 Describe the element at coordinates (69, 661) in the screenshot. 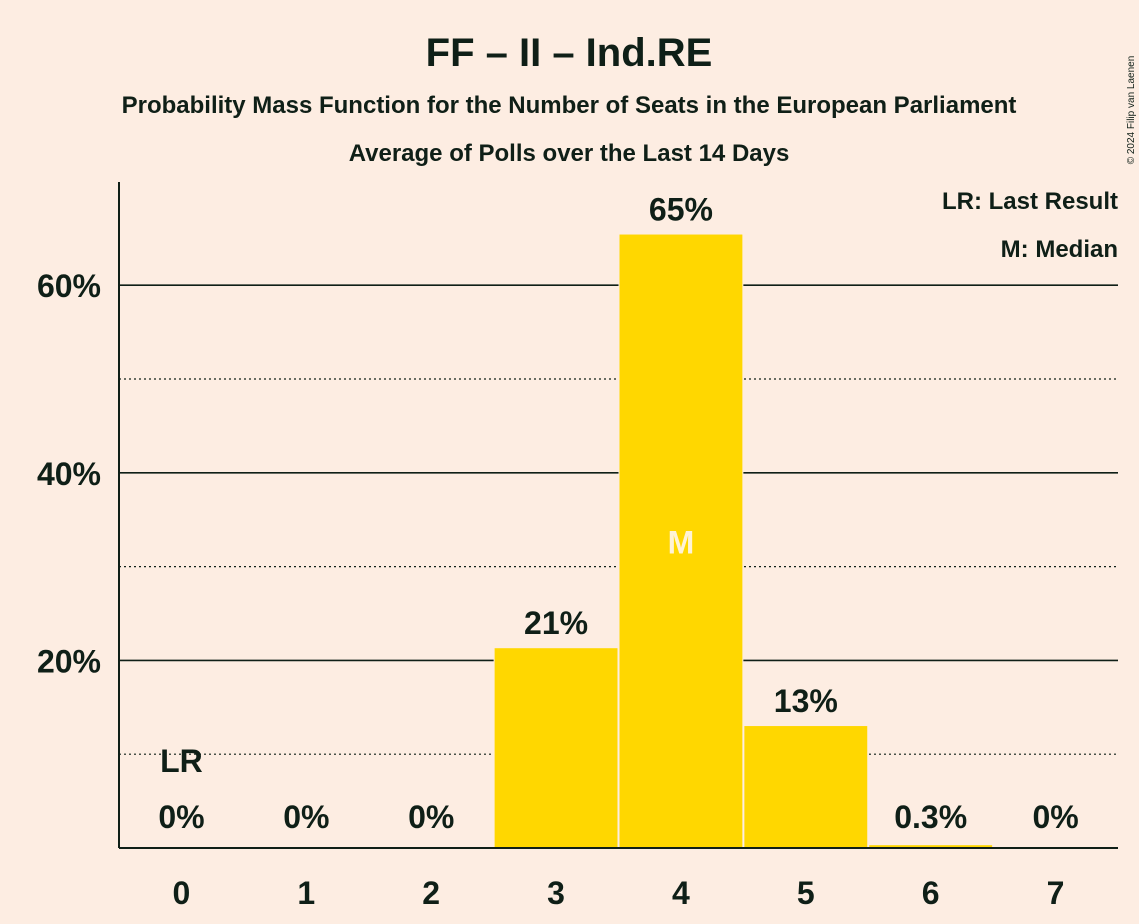

I see `y-tick-label: 20%` at that location.